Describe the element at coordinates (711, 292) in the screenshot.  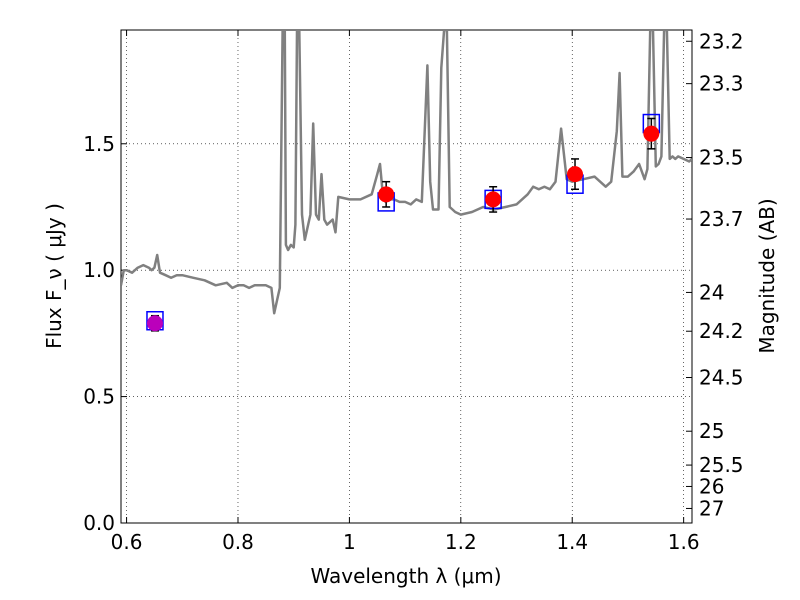
I see `mag-tick-label: 24` at that location.